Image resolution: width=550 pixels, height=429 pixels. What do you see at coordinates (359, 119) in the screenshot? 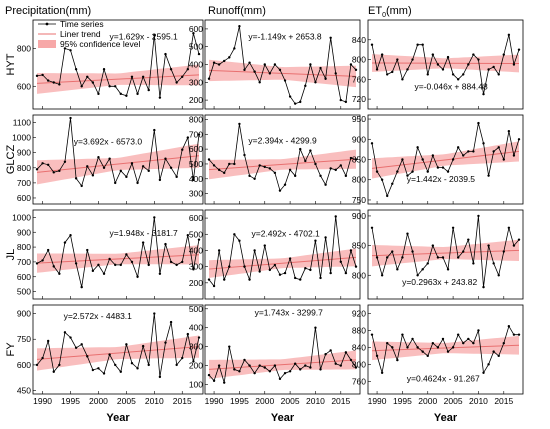
I see `y-tick-label: 950` at bounding box center [359, 119].